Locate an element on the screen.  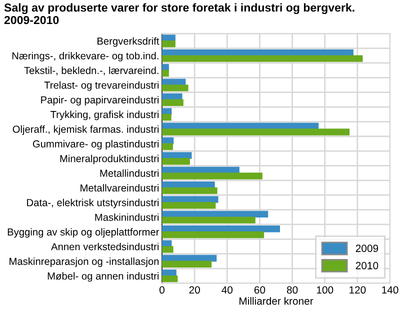
y-tick-label: Bygging av skip og oljeplattformer is located at coordinates (84, 233).